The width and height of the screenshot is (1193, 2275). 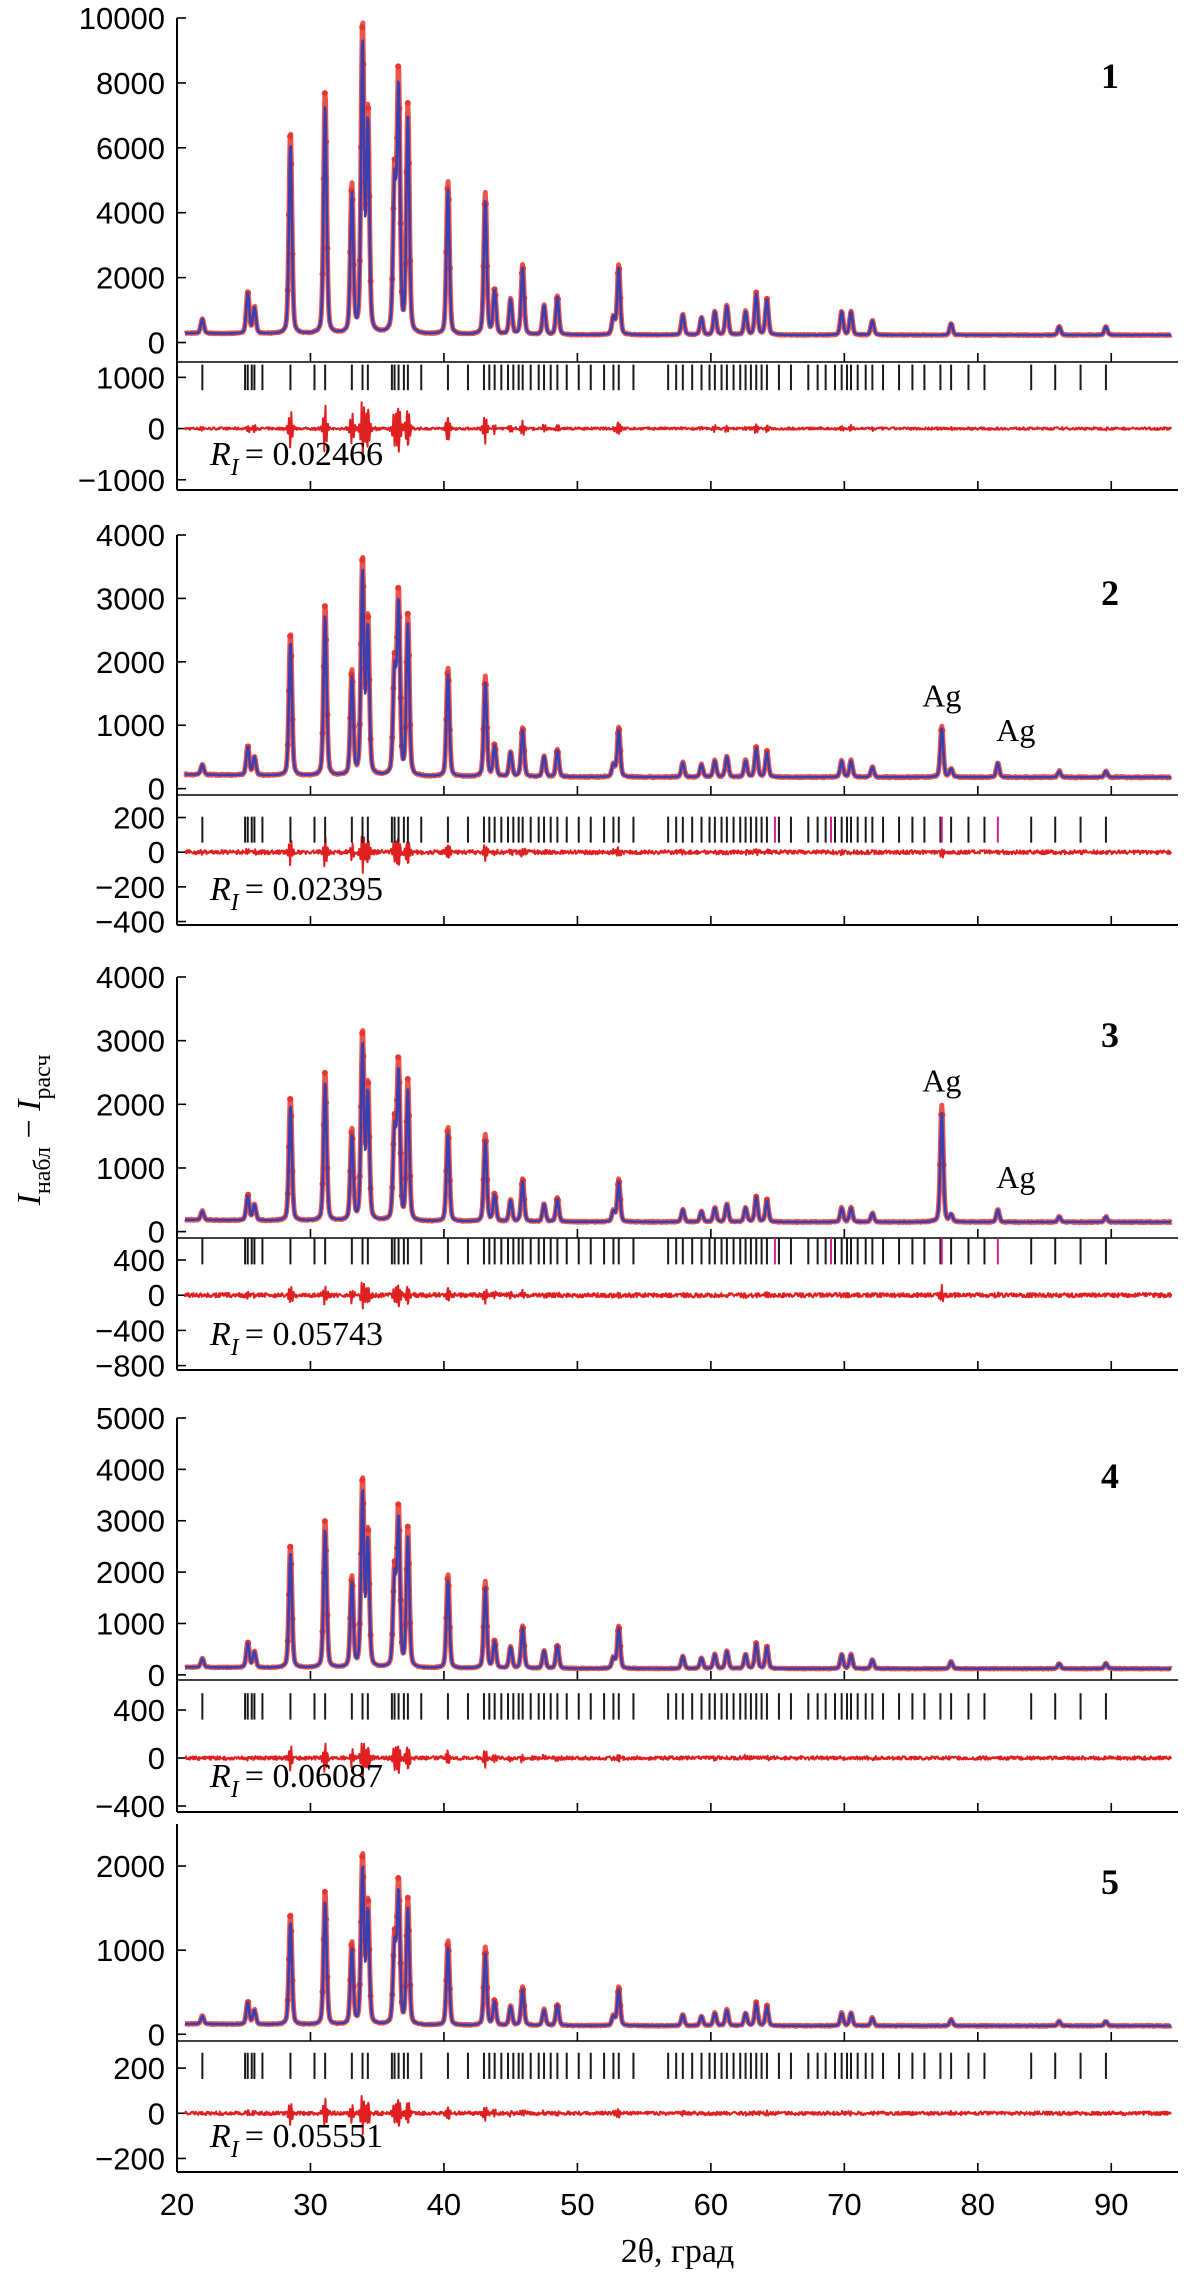 What do you see at coordinates (43, 1077) in the screenshot?
I see `y-title-calc-sub: расч` at bounding box center [43, 1077].